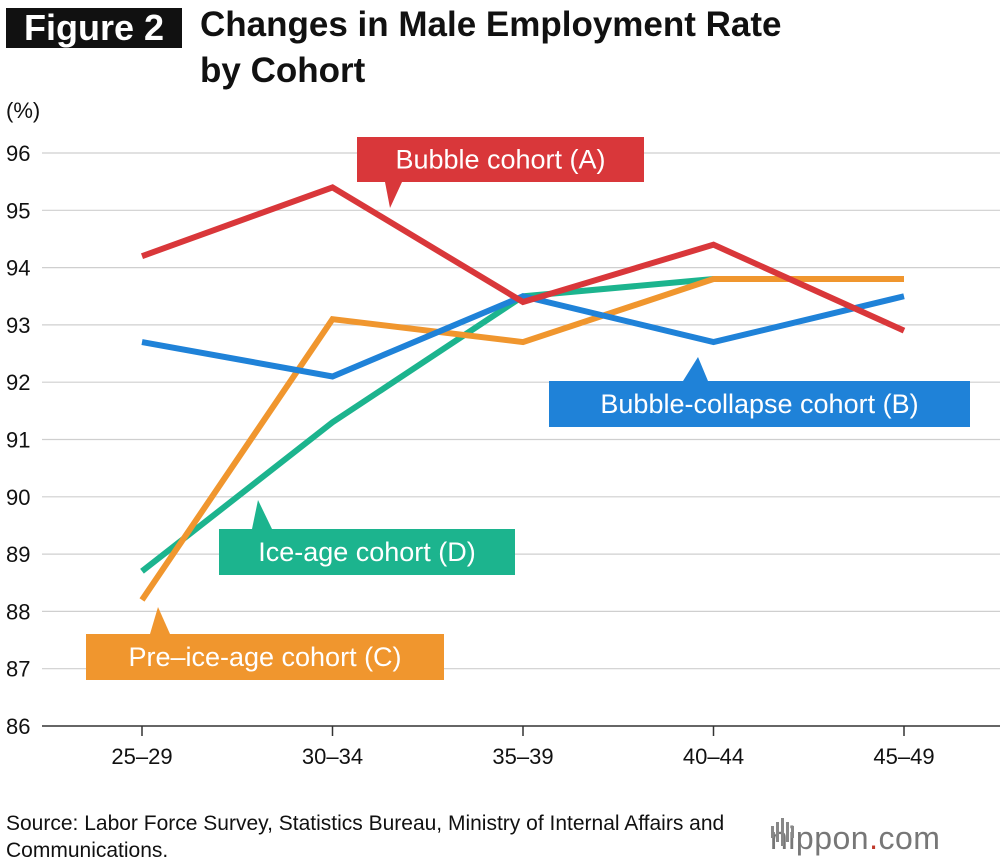 The height and width of the screenshot is (866, 1000). What do you see at coordinates (283, 70) in the screenshot?
I see `chart-title-line-2: by Cohort` at bounding box center [283, 70].